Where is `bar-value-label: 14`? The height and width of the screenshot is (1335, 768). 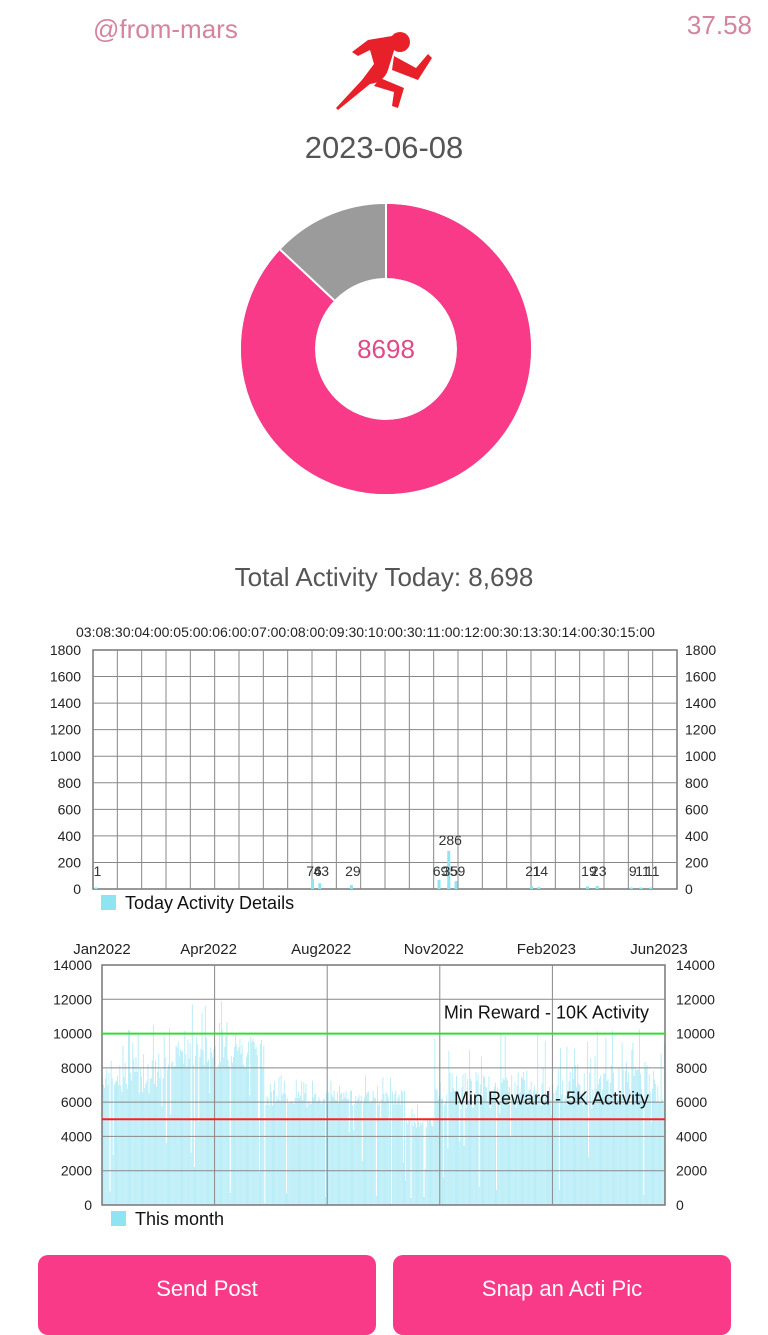 bar-value-label: 14 is located at coordinates (541, 871).